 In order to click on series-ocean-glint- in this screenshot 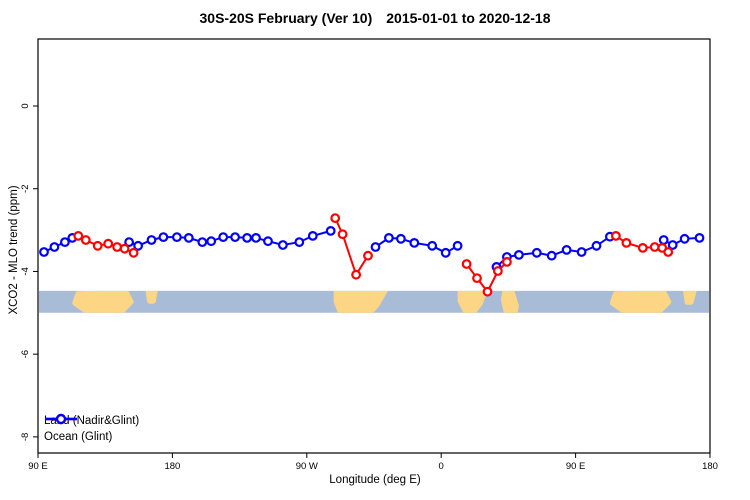, I will do `click(372, 248)`.